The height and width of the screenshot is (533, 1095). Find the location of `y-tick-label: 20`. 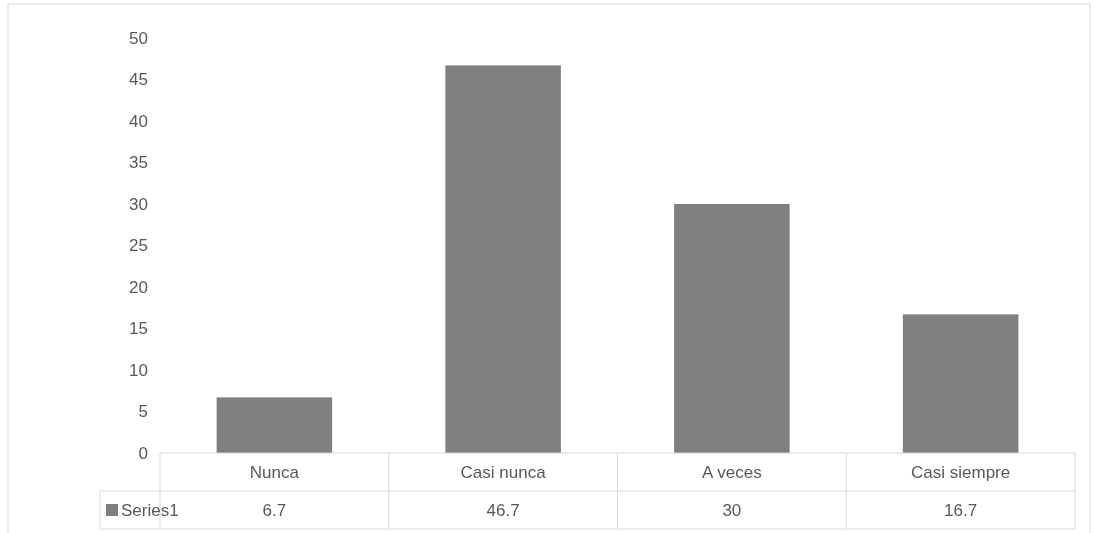

y-tick-label: 20 is located at coordinates (138, 287).